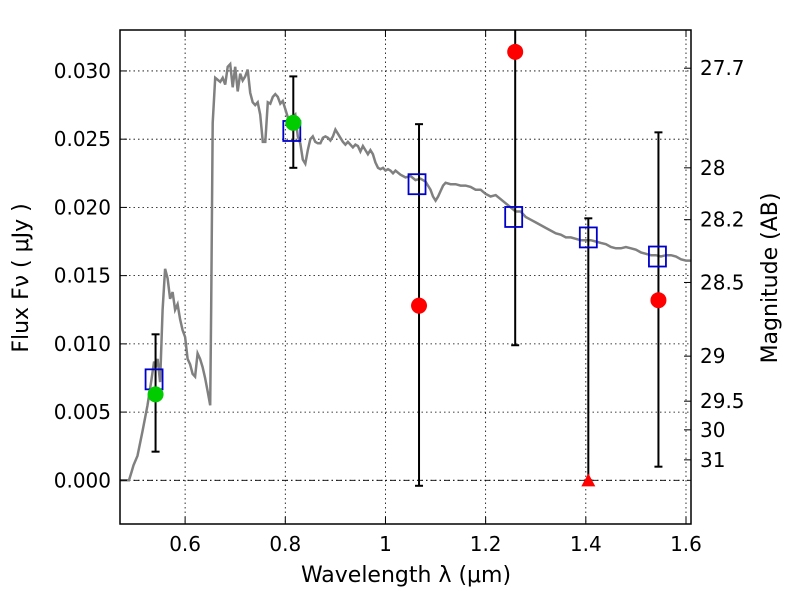 The image size is (800, 600). What do you see at coordinates (185, 544) in the screenshot?
I see `x-tick-label: 0.6` at bounding box center [185, 544].